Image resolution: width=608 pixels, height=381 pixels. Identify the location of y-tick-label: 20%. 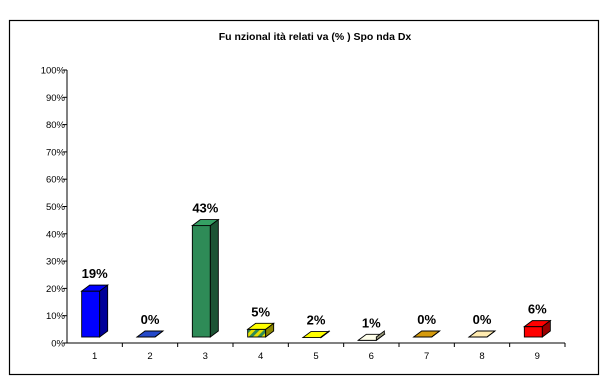
(56, 289).